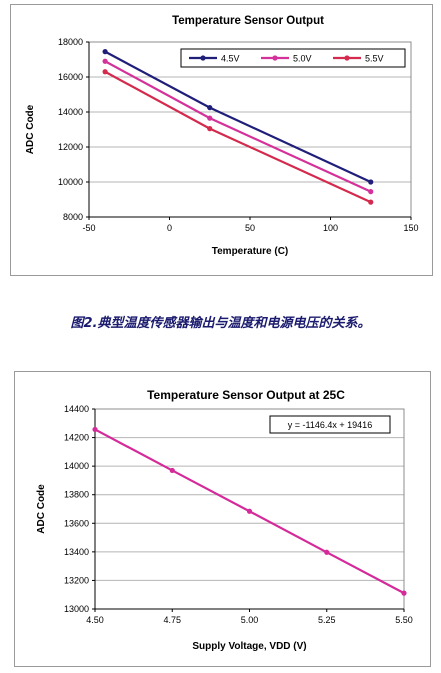 This screenshot has height=673, width=441. What do you see at coordinates (76, 609) in the screenshot?
I see `chart2-y-tick-label: 13000` at bounding box center [76, 609].